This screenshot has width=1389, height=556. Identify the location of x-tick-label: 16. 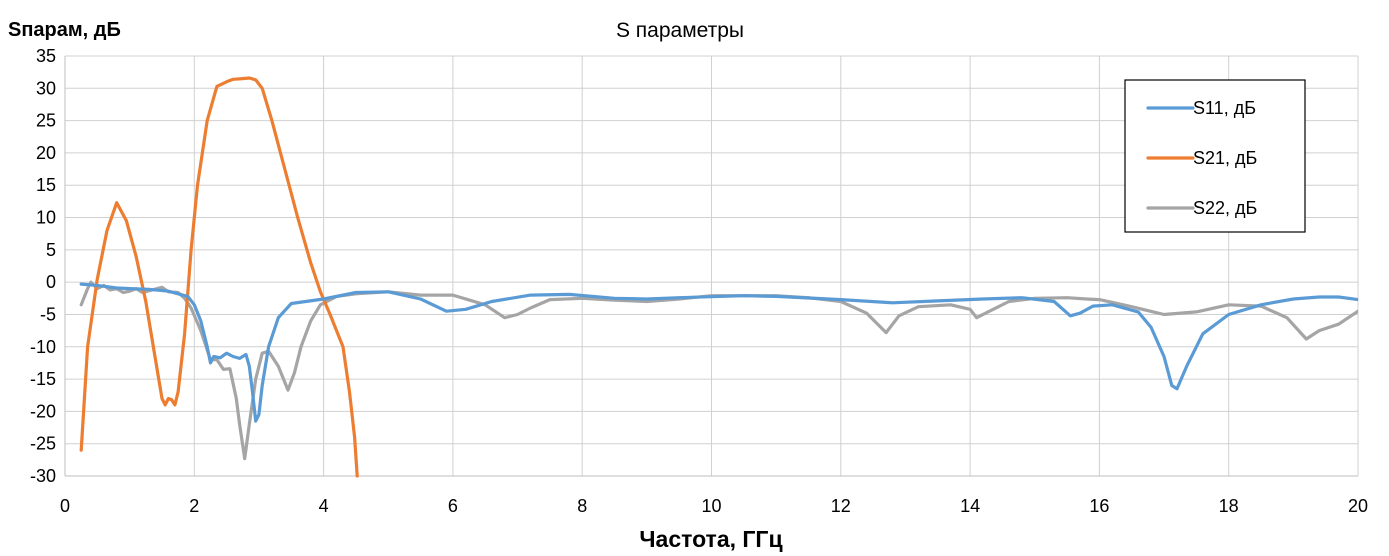
(1099, 506).